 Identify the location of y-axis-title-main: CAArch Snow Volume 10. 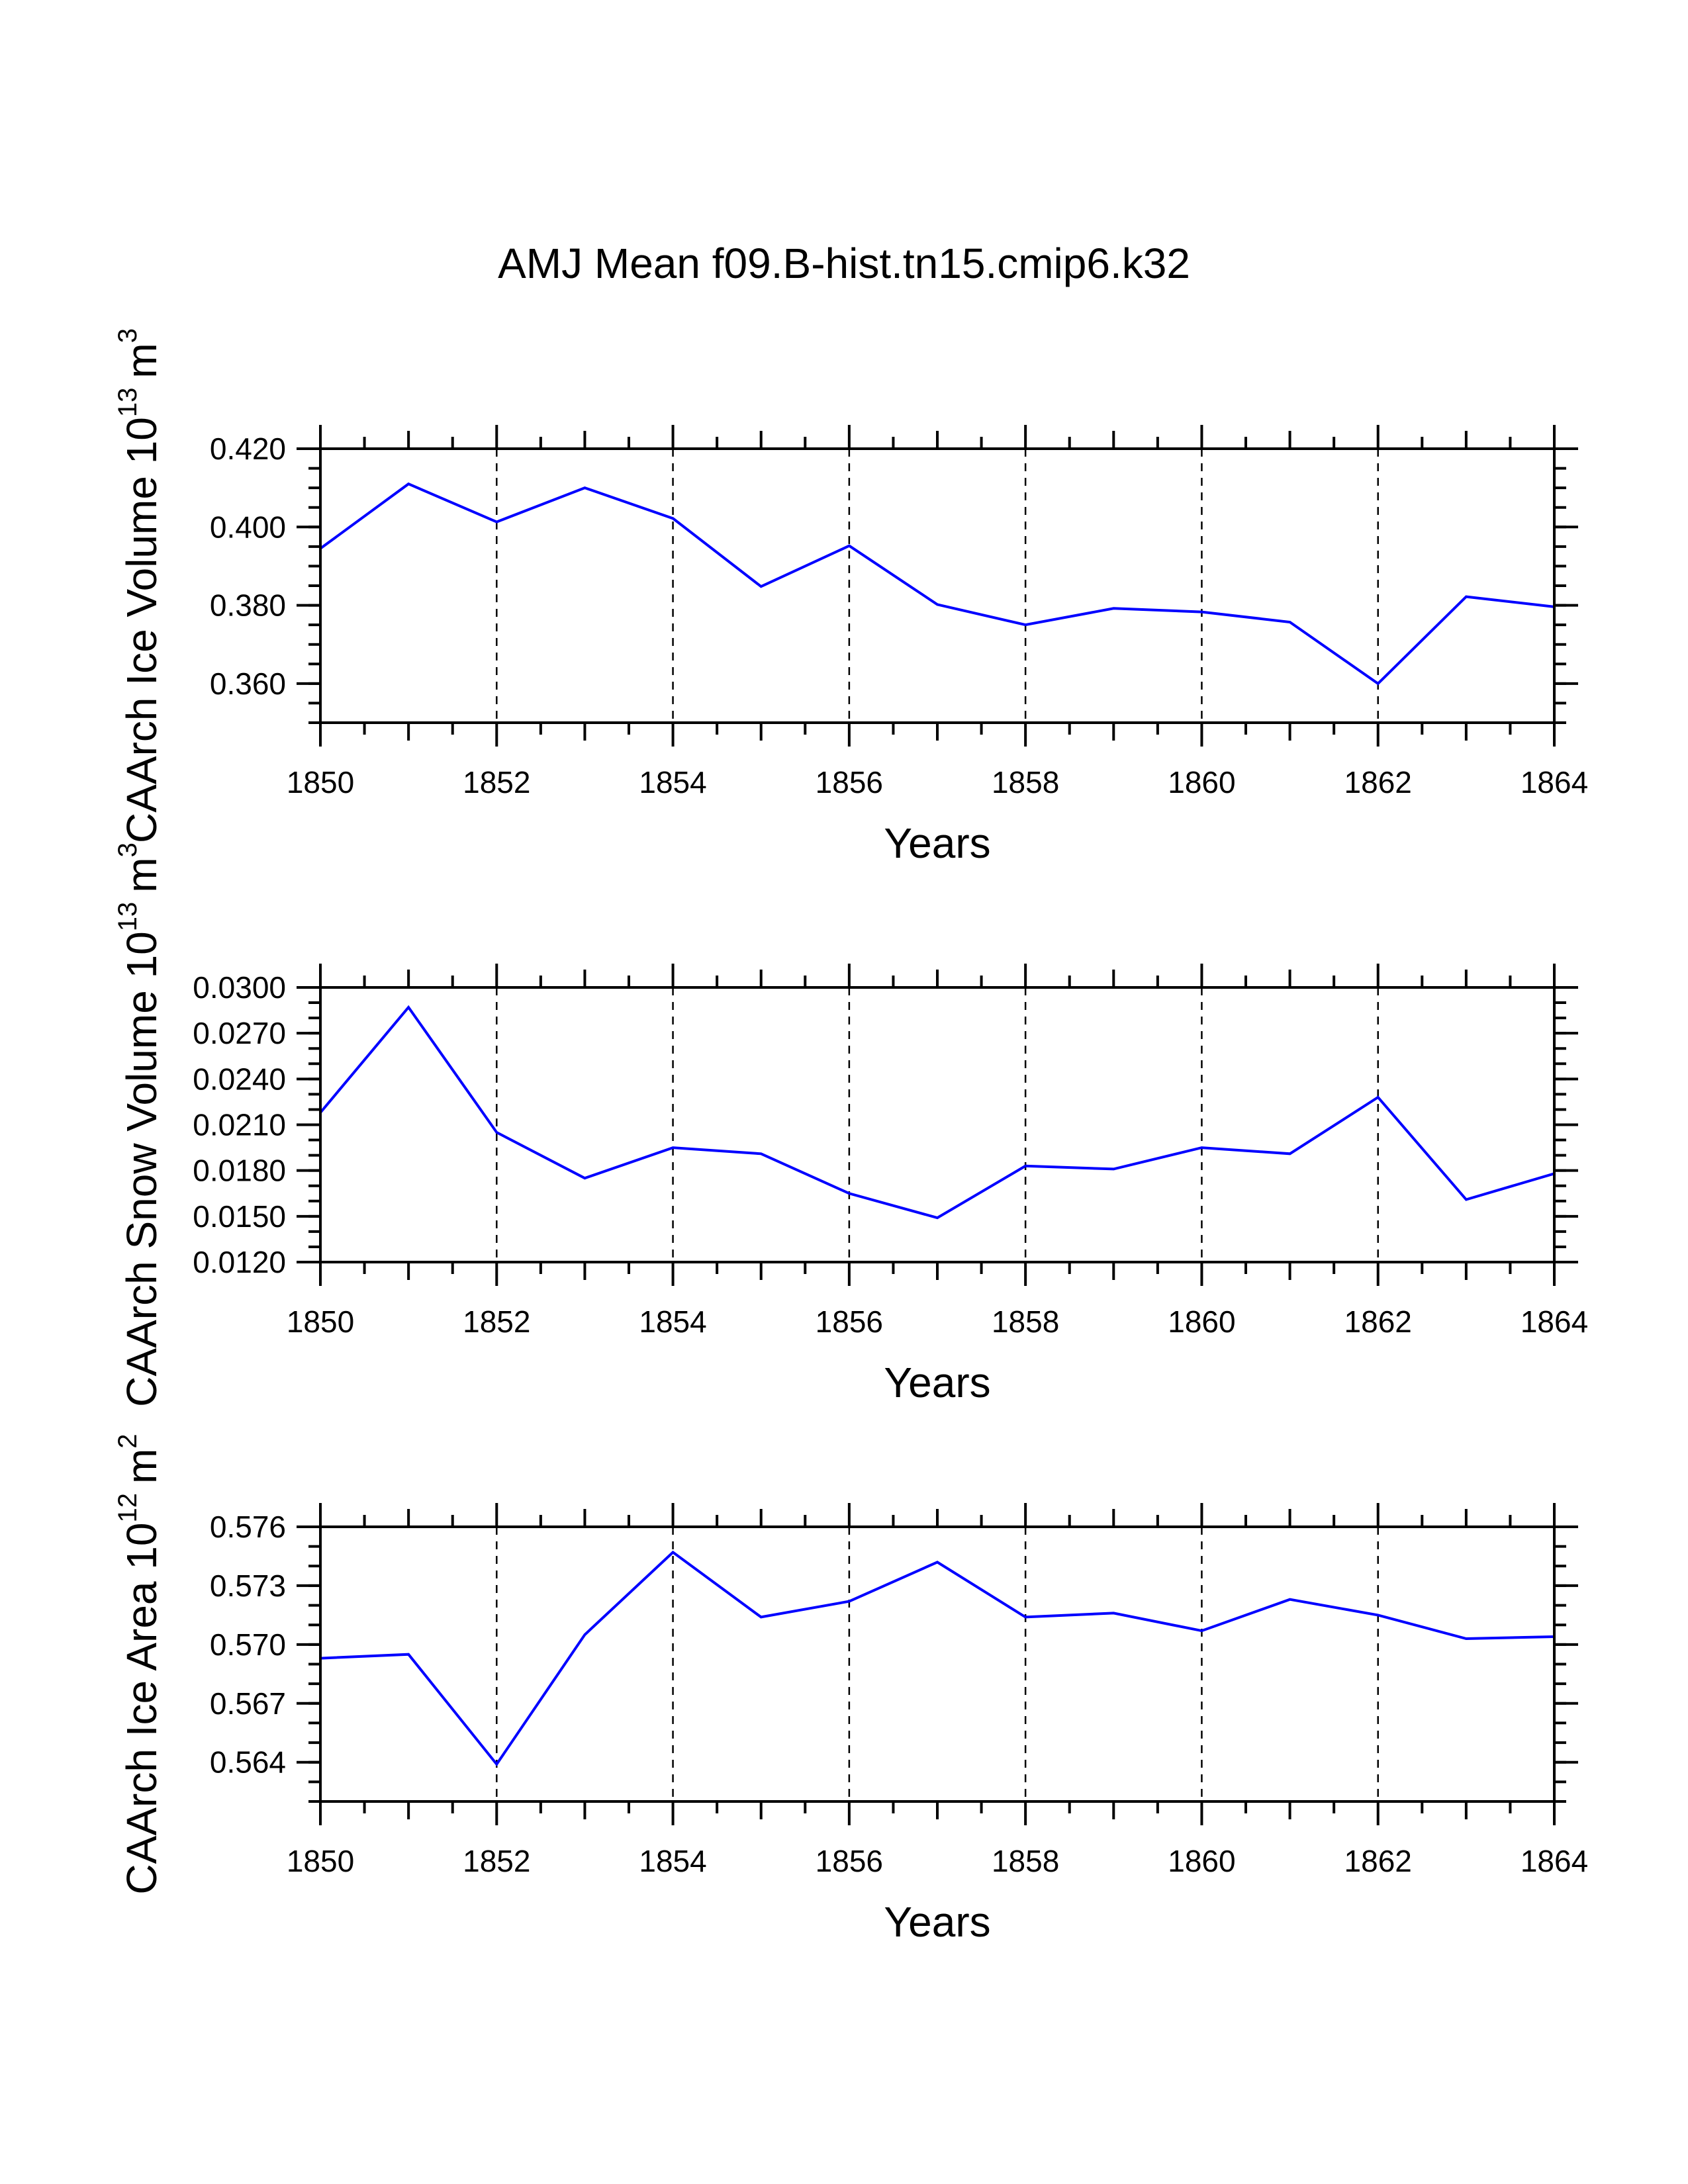
(141, 1169).